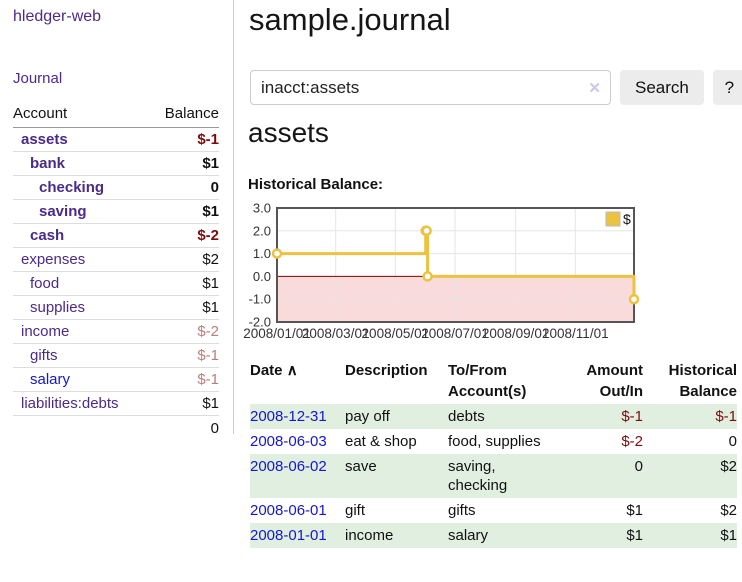 The width and height of the screenshot is (742, 582). I want to click on sidebar-account-link: gifts, so click(44, 355).